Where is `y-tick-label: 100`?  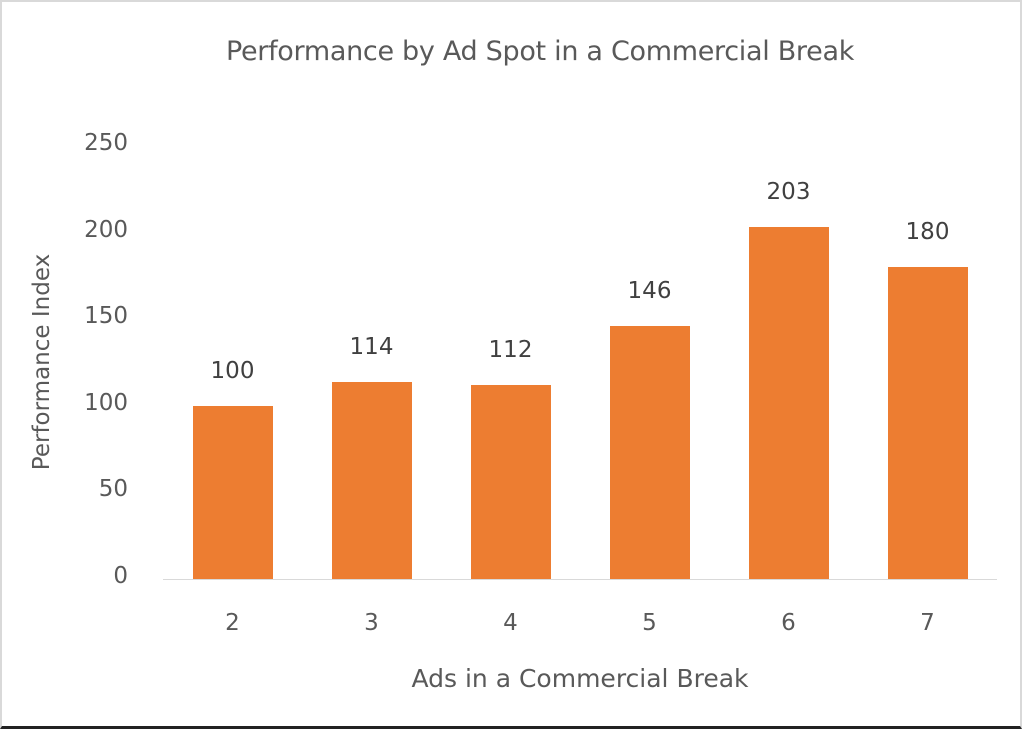
y-tick-label: 100 is located at coordinates (106, 402).